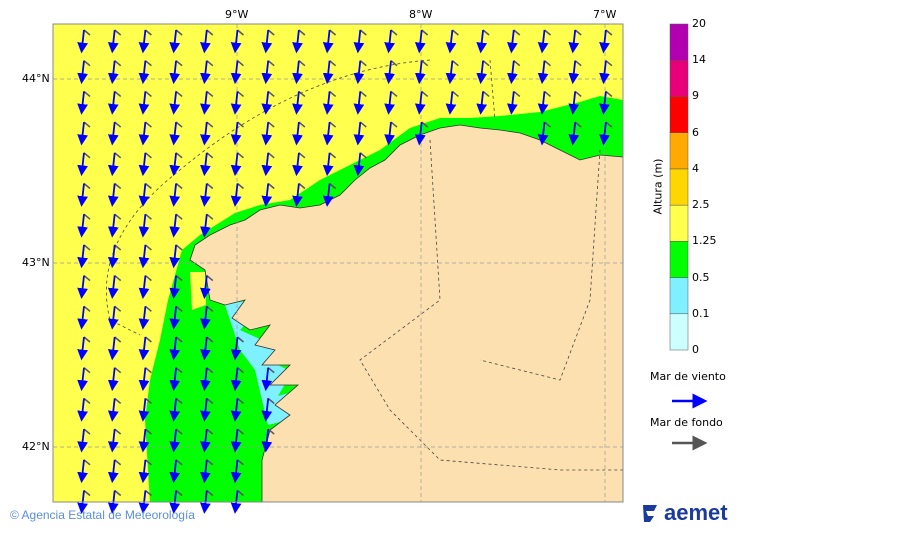 The width and height of the screenshot is (900, 533). Describe the element at coordinates (198, 291) in the screenshot. I see `sea-yellow-patch` at that location.